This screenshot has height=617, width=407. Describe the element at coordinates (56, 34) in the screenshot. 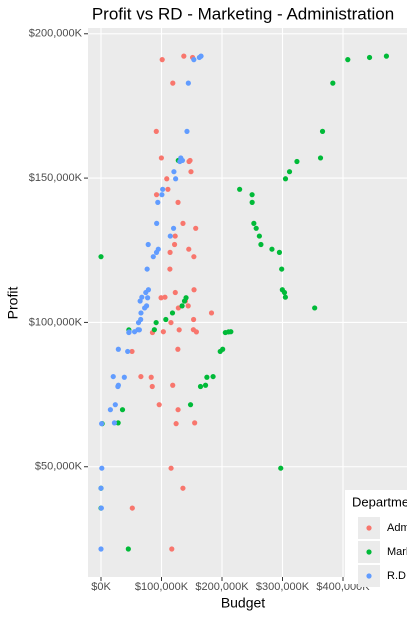

I see `y-tick-label: $200,000K` at that location.